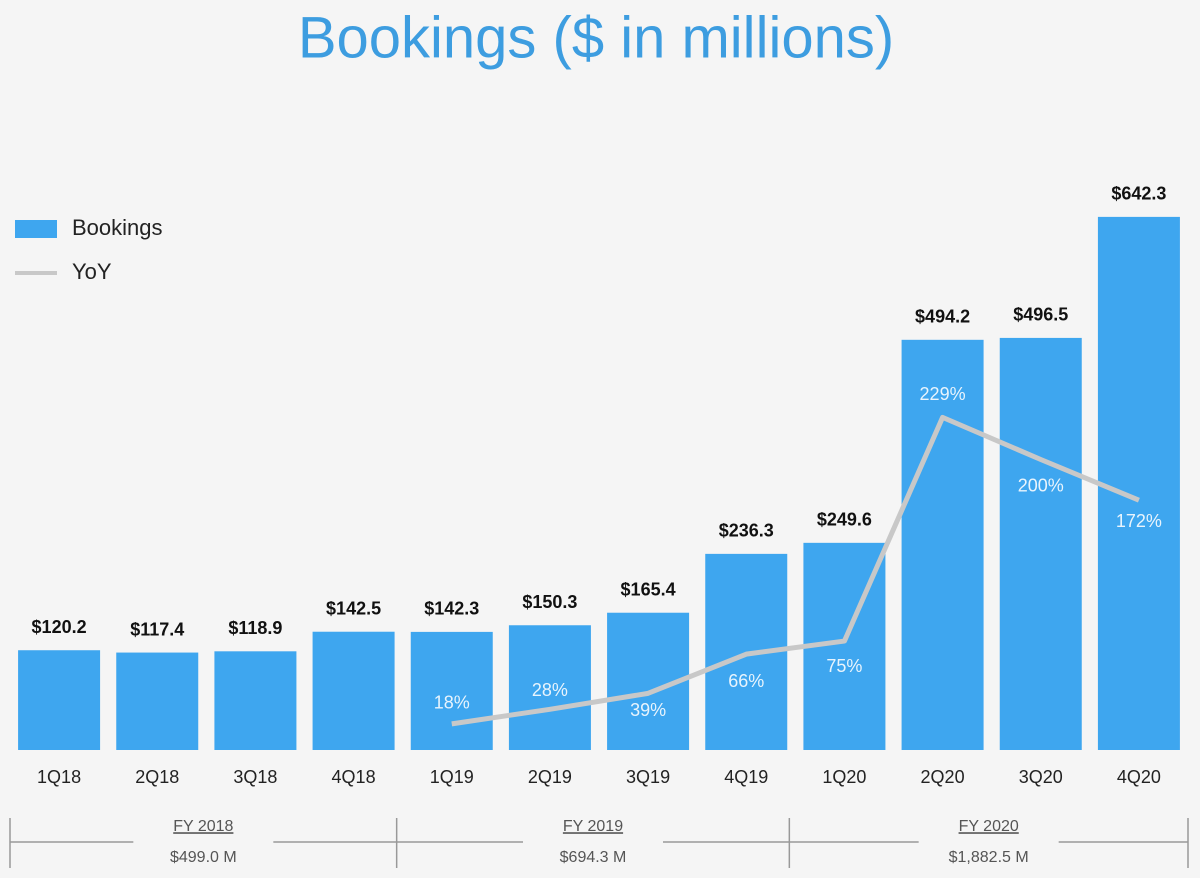 The width and height of the screenshot is (1200, 878). I want to click on legend-label: YoY, so click(92, 271).